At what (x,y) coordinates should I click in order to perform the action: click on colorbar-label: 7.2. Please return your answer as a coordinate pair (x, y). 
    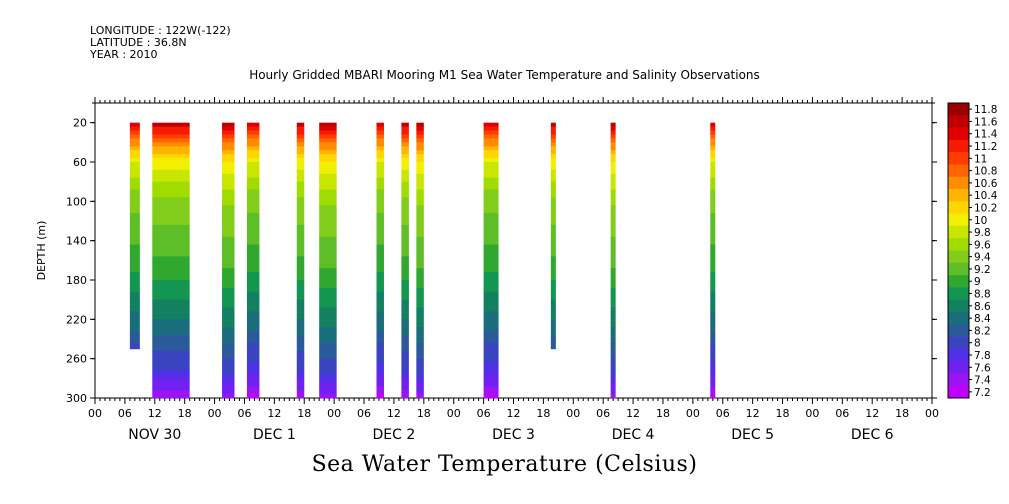
    Looking at the image, I should click on (982, 393).